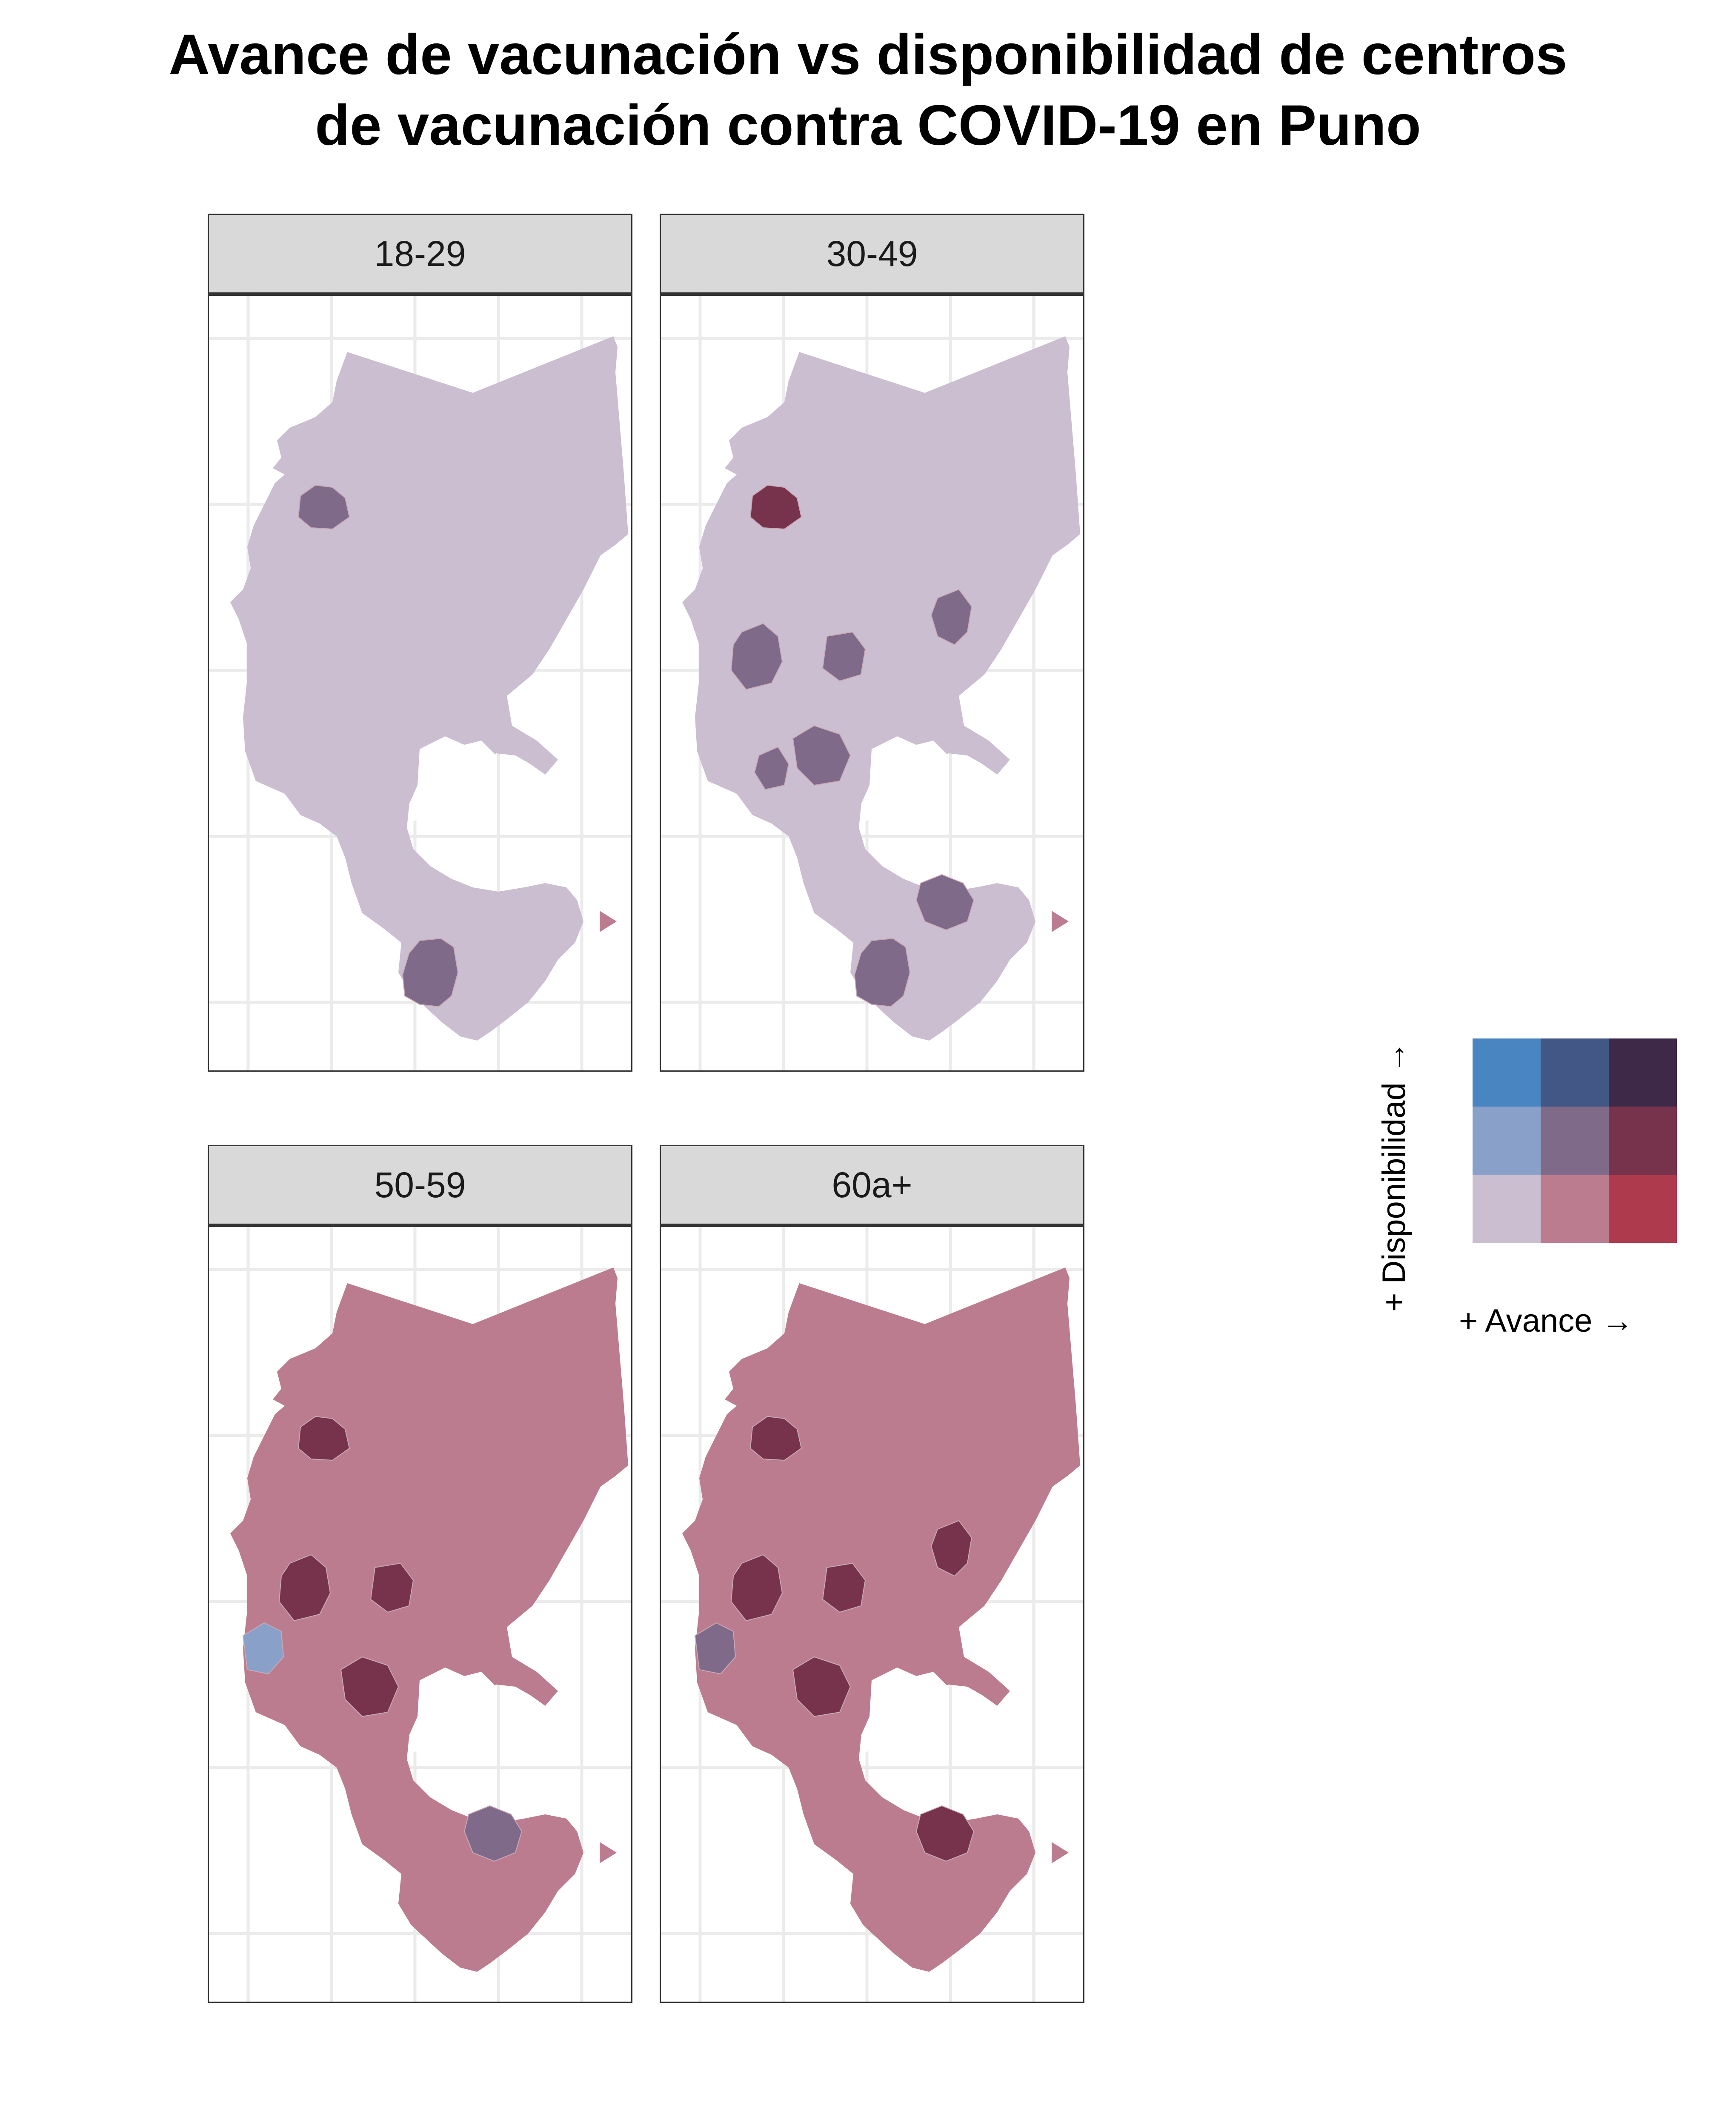 This screenshot has width=1736, height=2111. Describe the element at coordinates (420, 255) in the screenshot. I see `facet-strip-label: 18-29` at that location.